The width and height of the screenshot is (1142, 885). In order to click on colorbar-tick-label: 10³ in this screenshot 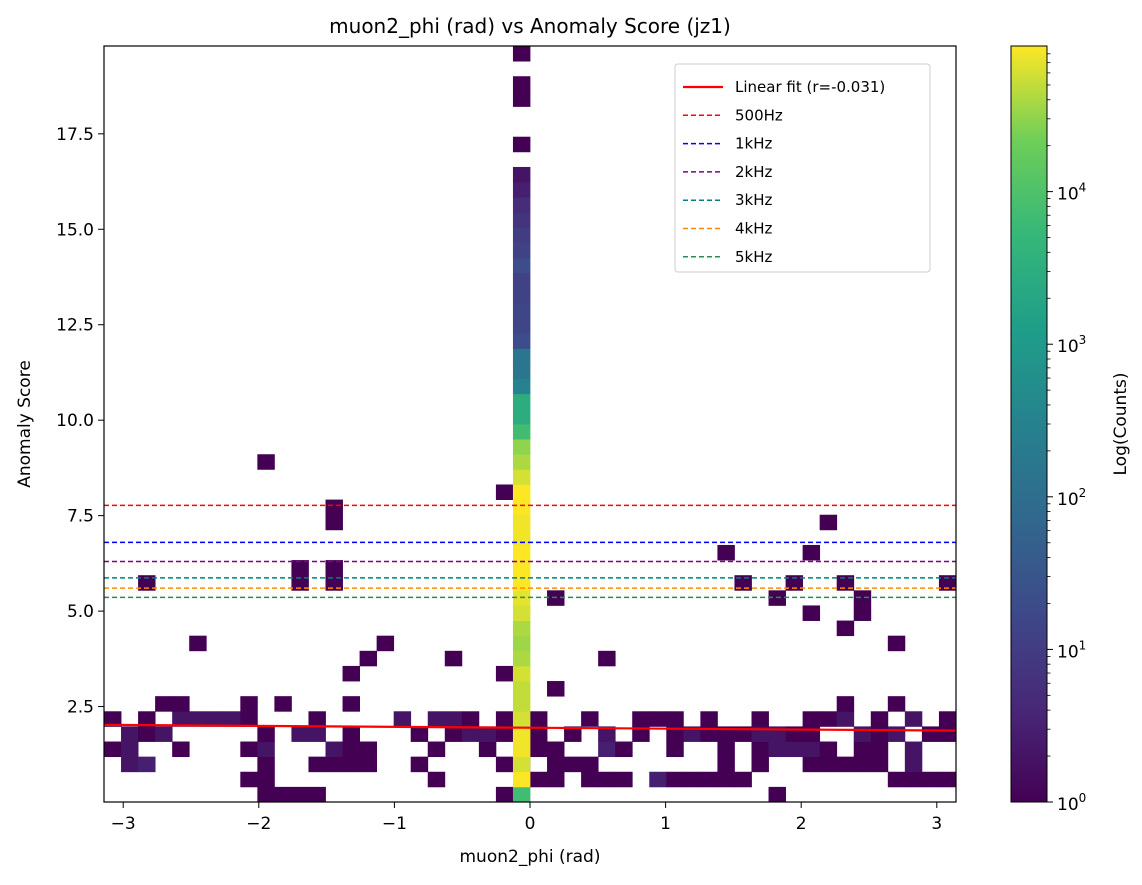, I will do `click(1071, 345)`.